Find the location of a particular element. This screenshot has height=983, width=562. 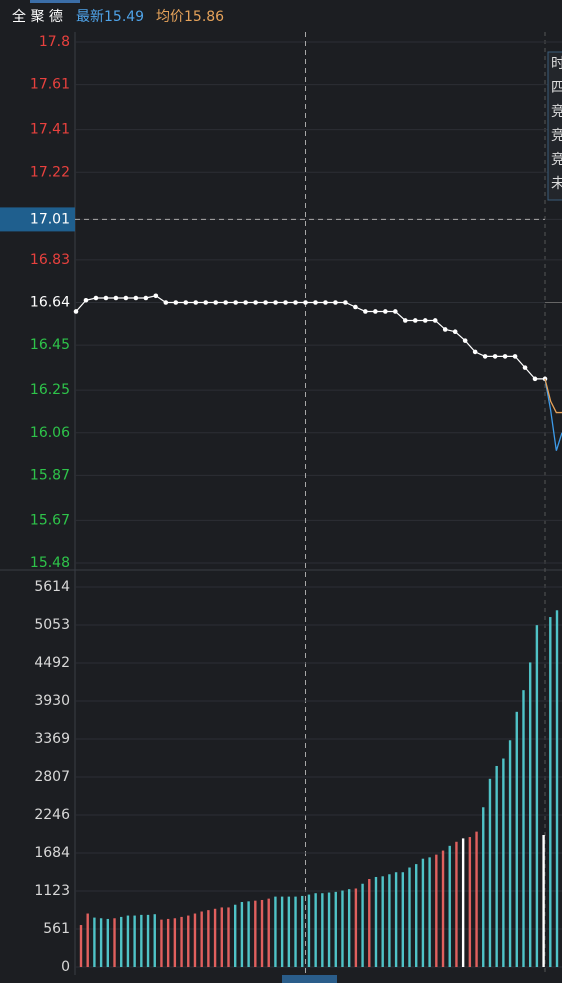

y-tick-label: 15.87 is located at coordinates (50, 475).